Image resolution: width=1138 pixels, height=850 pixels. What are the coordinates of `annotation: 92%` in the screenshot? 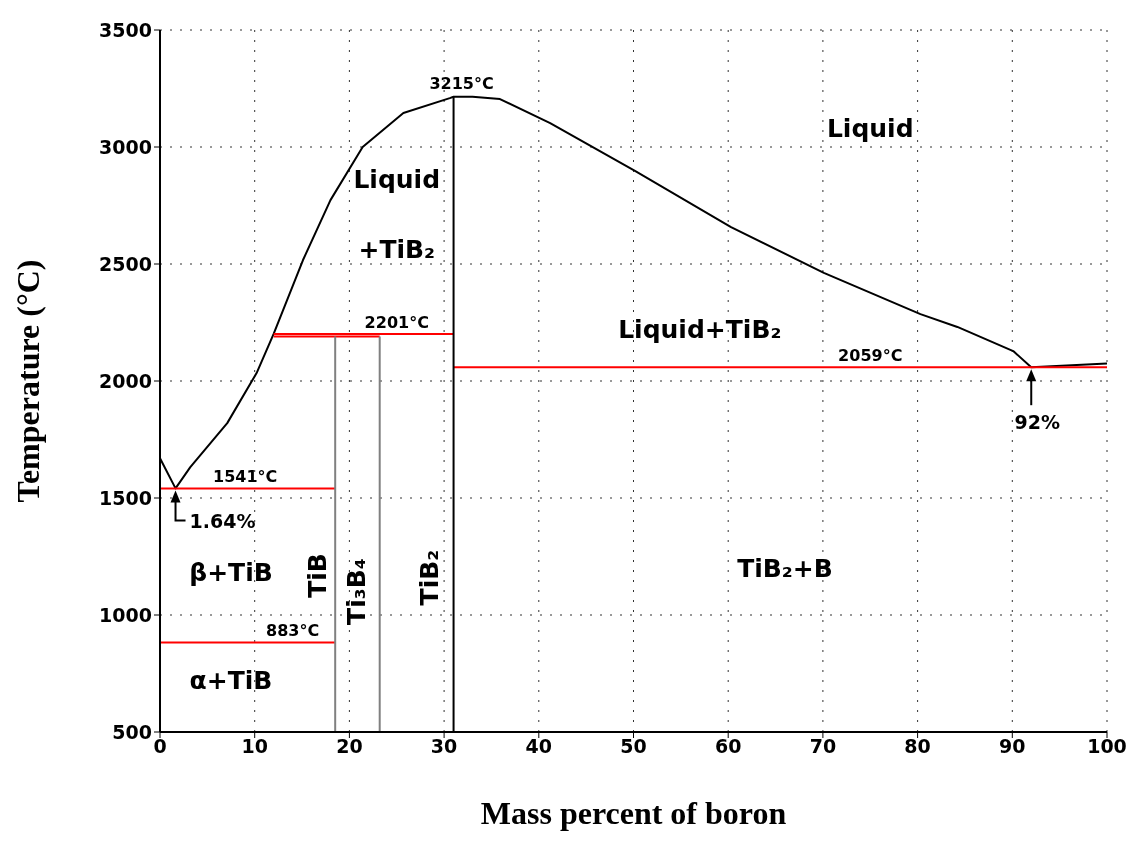 It's located at (1037, 422).